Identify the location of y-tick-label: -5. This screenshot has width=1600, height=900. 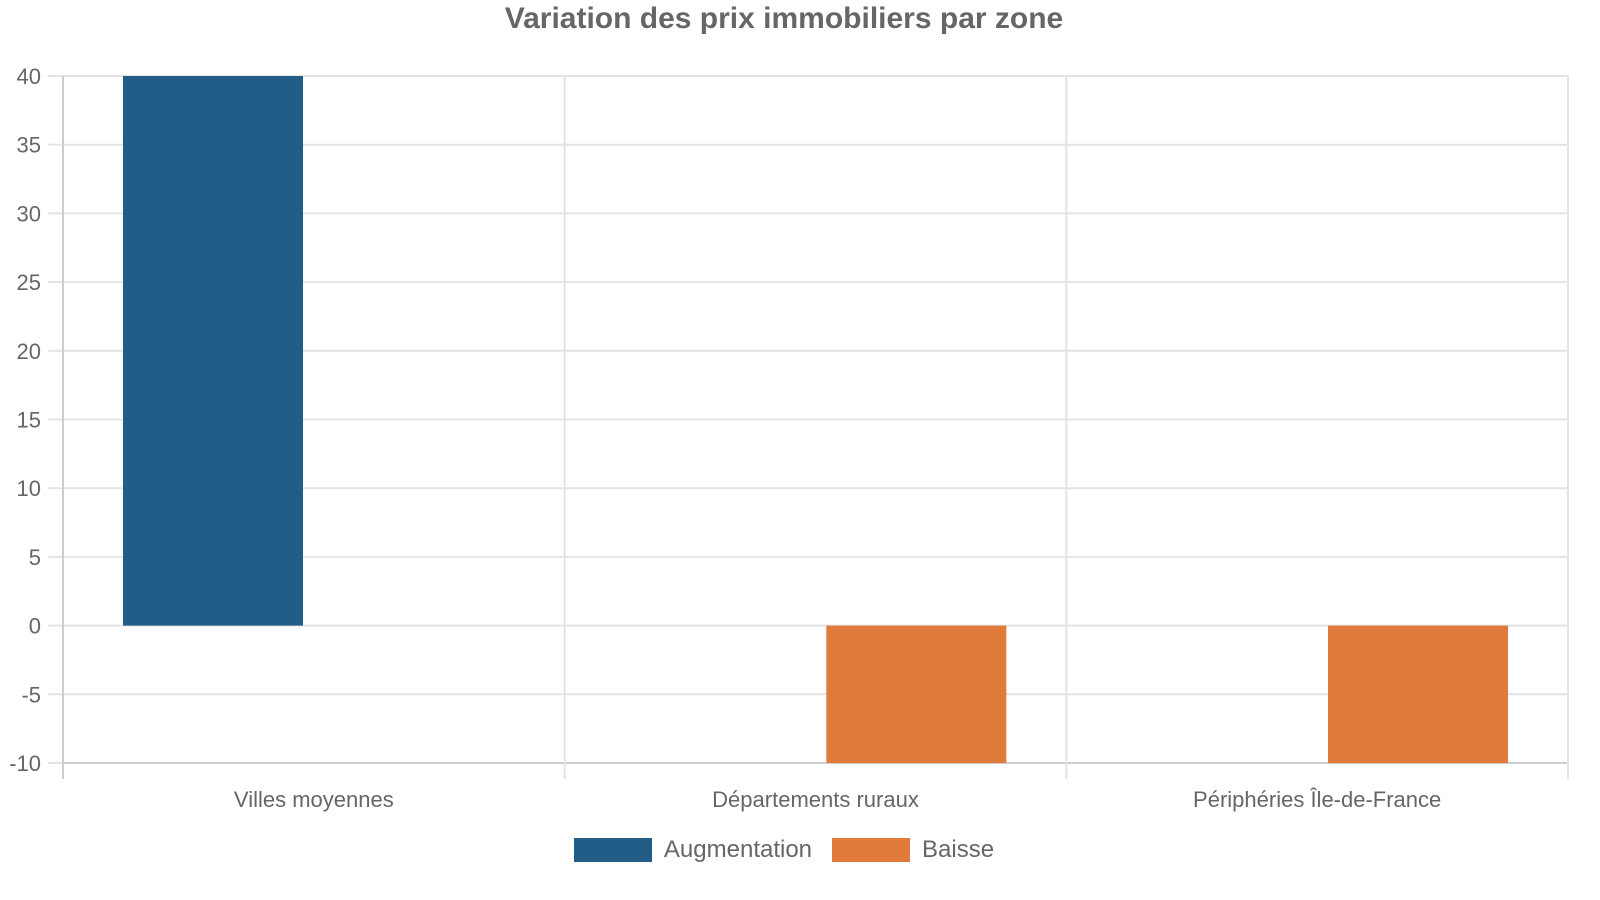
(31, 694).